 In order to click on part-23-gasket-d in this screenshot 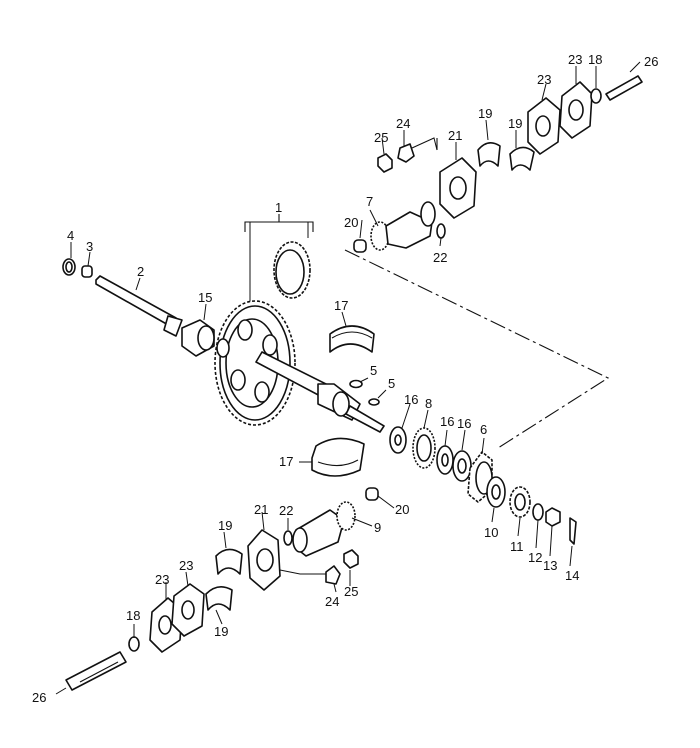, I will do `click(188, 610)`.